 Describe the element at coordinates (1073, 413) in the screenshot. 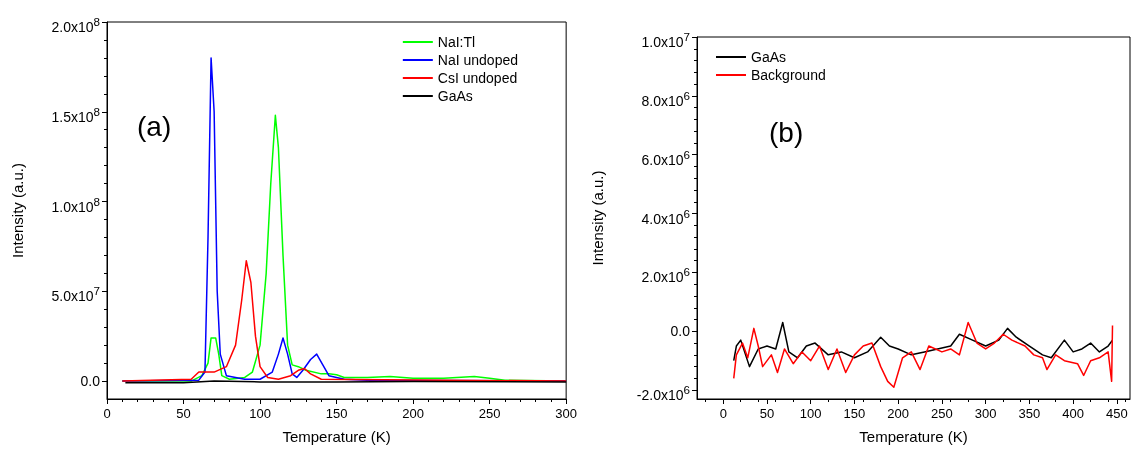

I see `x-tick-label: 400` at that location.